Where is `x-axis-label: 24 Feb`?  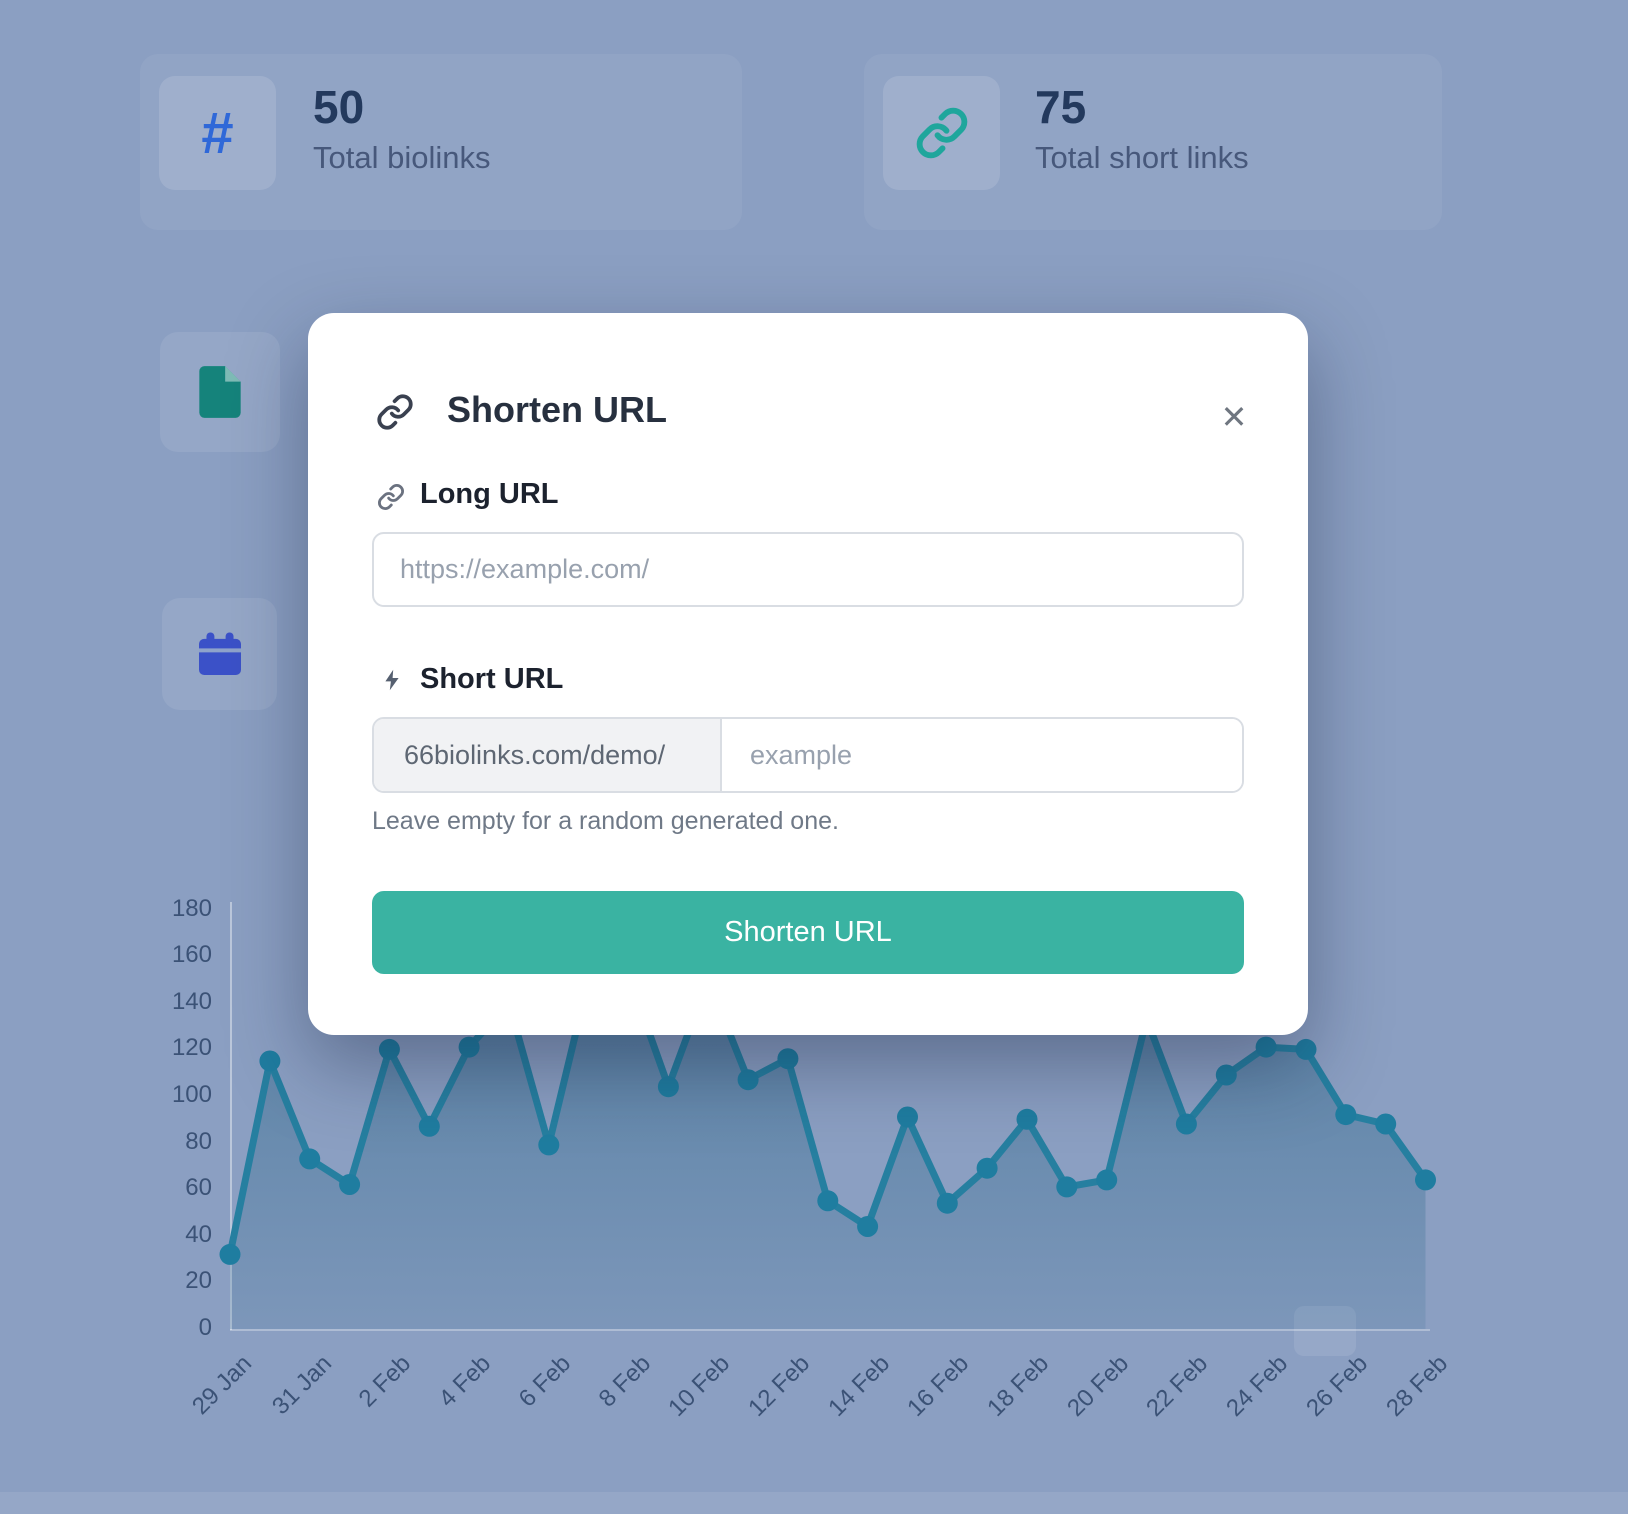
x-axis-label: 24 Feb is located at coordinates (1257, 1386).